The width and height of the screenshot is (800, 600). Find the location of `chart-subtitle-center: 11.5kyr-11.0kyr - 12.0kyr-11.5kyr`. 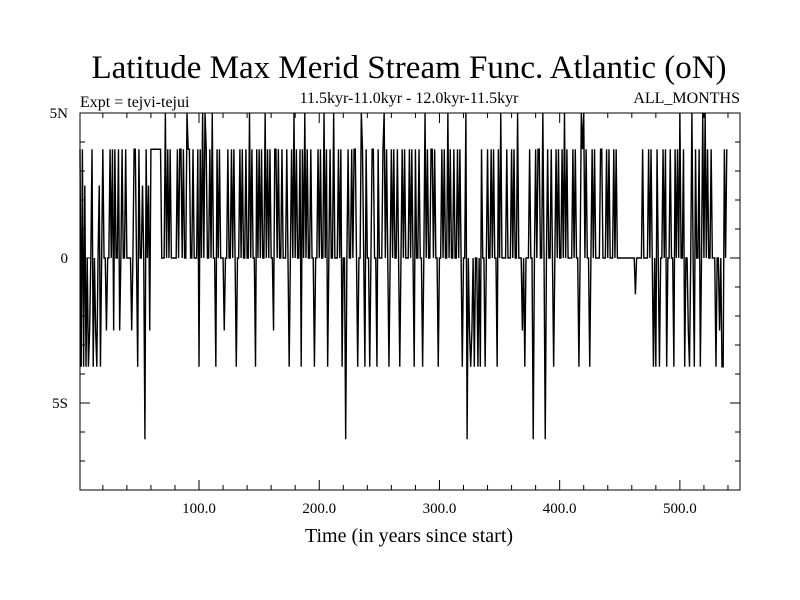

chart-subtitle-center: 11.5kyr-11.0kyr - 12.0kyr-11.5kyr is located at coordinates (410, 98).